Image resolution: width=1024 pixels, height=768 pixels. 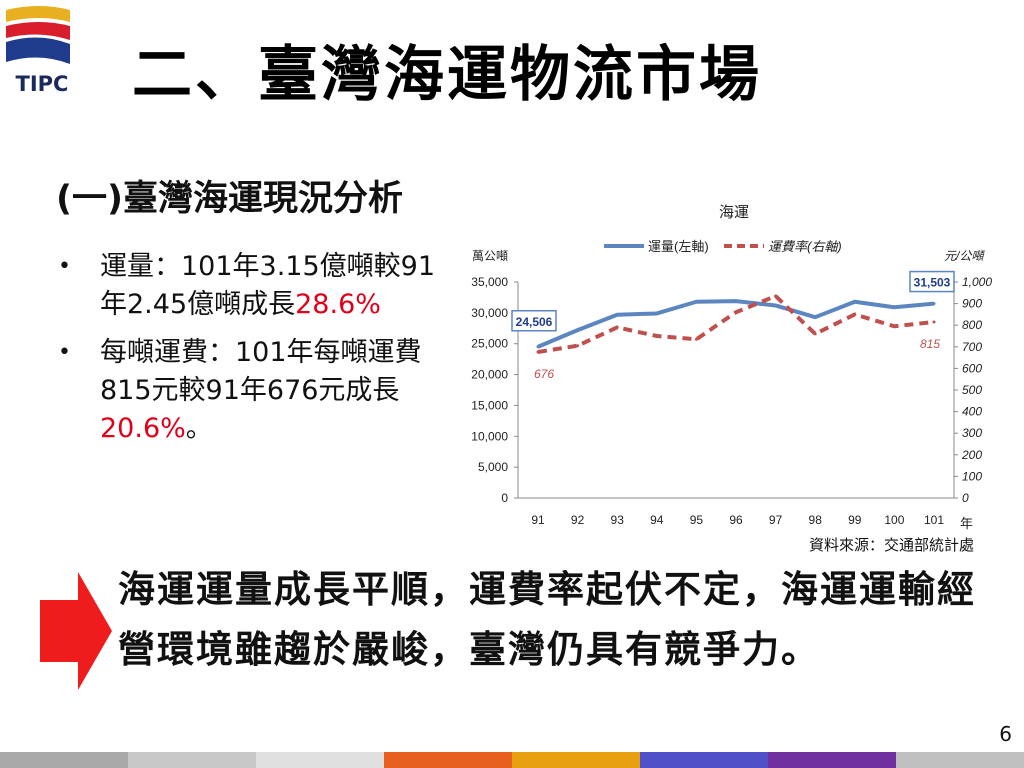 What do you see at coordinates (977, 282) in the screenshot?
I see `right-tick-label: 1,000` at bounding box center [977, 282].